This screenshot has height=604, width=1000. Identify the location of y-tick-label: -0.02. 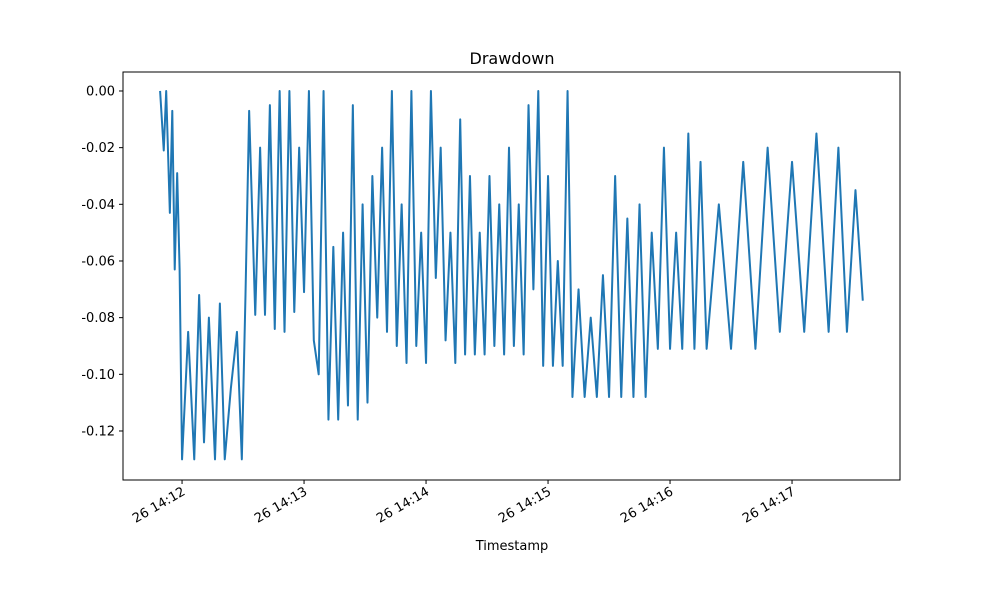
(98, 148).